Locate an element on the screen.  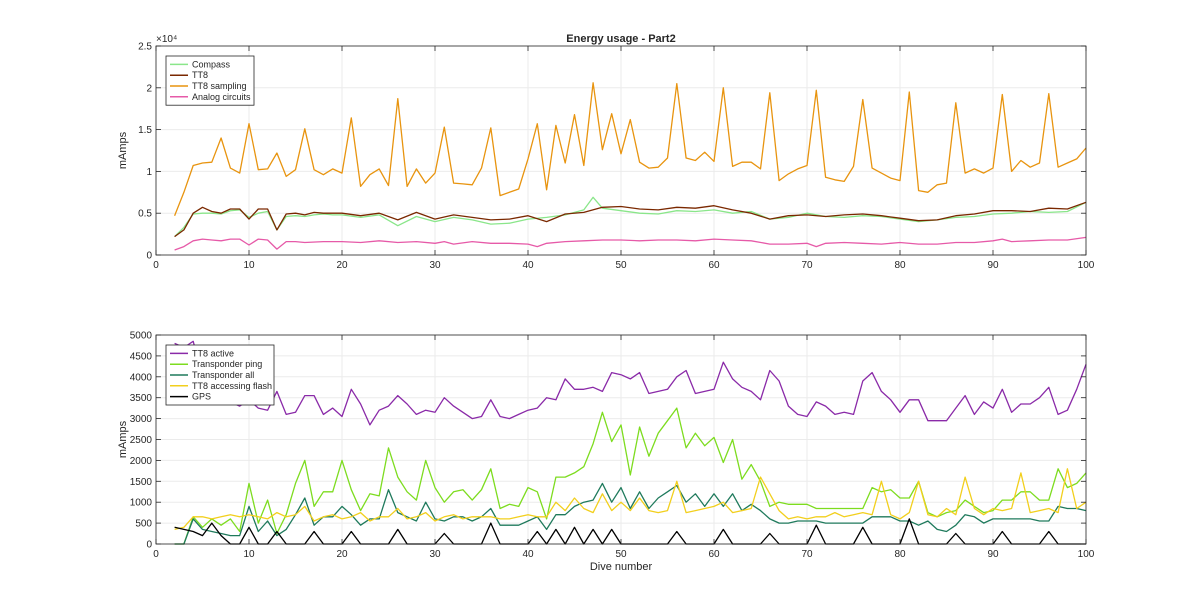
legend-entry: Analog circuits is located at coordinates (221, 97).